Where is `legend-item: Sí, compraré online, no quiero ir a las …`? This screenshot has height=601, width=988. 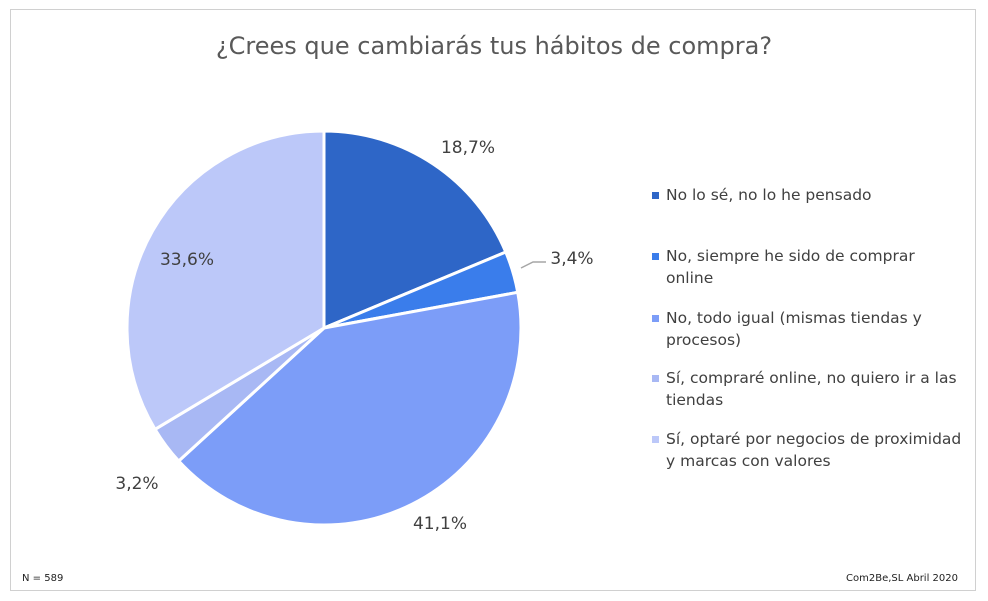
legend-item: Sí, compraré online, no quiero ir a las … is located at coordinates (809, 389).